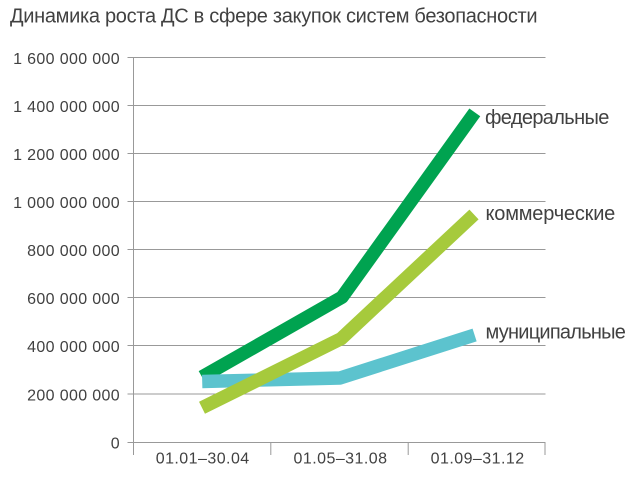 Image resolution: width=634 pixels, height=482 pixels. Describe the element at coordinates (66, 155) in the screenshot. I see `svg-text: 1 200 000 000` at that location.